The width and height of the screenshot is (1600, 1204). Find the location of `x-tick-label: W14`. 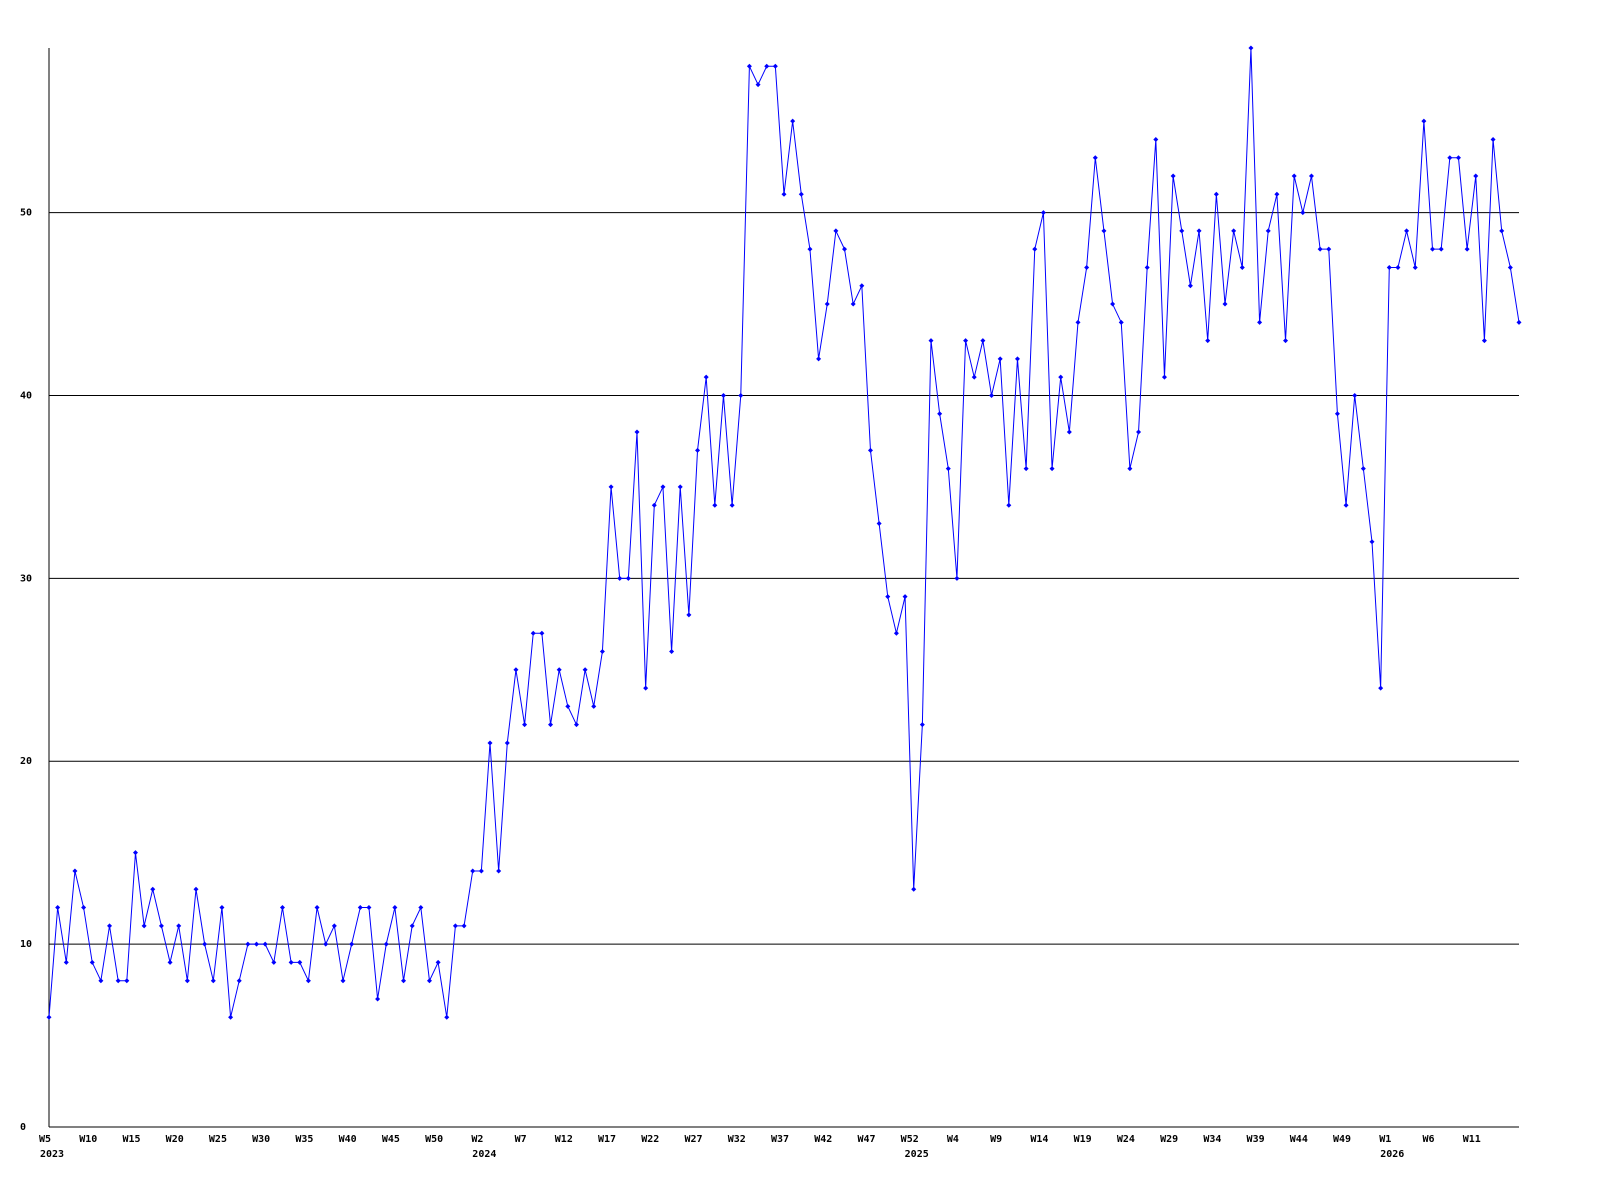

x-tick-label: W14 is located at coordinates (1039, 1139).